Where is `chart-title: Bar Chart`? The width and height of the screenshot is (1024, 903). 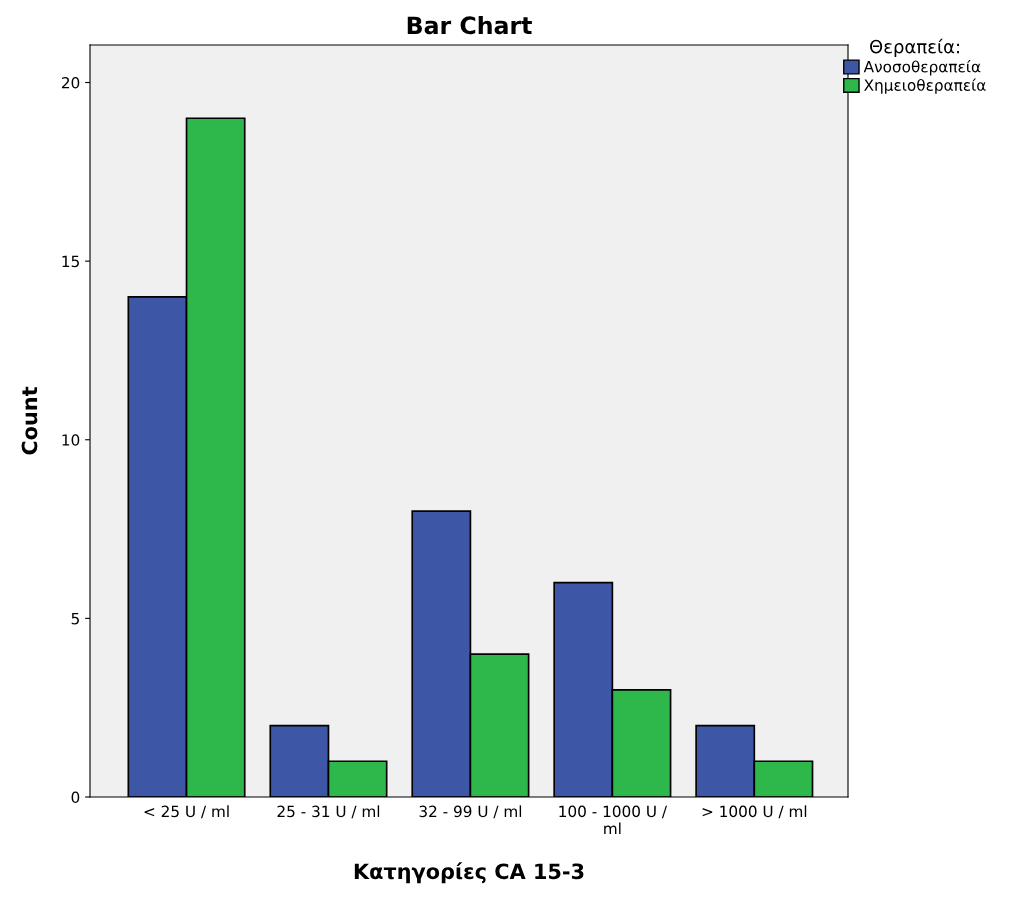 chart-title: Bar Chart is located at coordinates (469, 25).